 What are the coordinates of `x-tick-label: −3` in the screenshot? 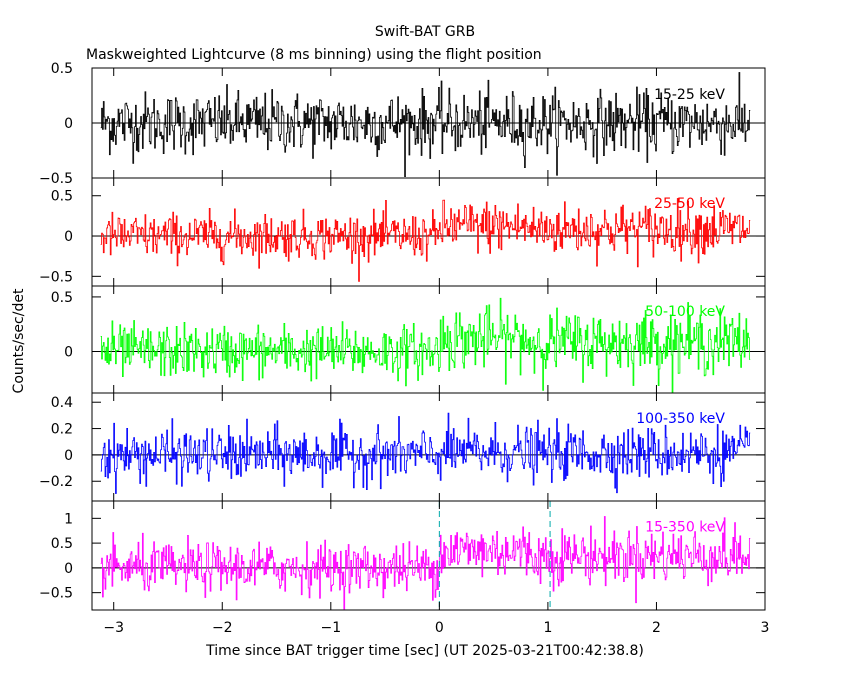 It's located at (113, 628).